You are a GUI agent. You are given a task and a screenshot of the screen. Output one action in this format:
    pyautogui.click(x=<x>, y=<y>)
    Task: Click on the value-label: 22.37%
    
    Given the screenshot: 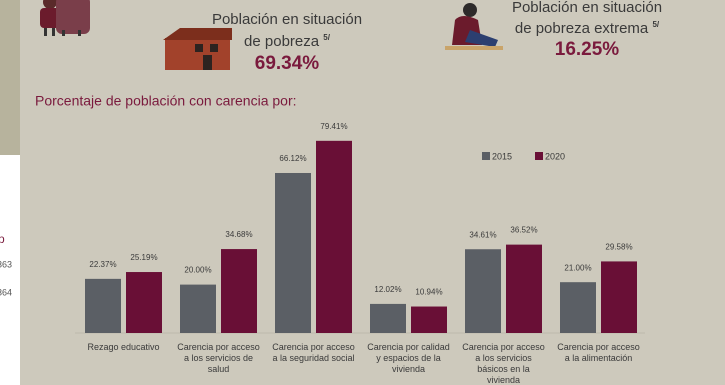 What is the action you would take?
    pyautogui.click(x=102, y=264)
    